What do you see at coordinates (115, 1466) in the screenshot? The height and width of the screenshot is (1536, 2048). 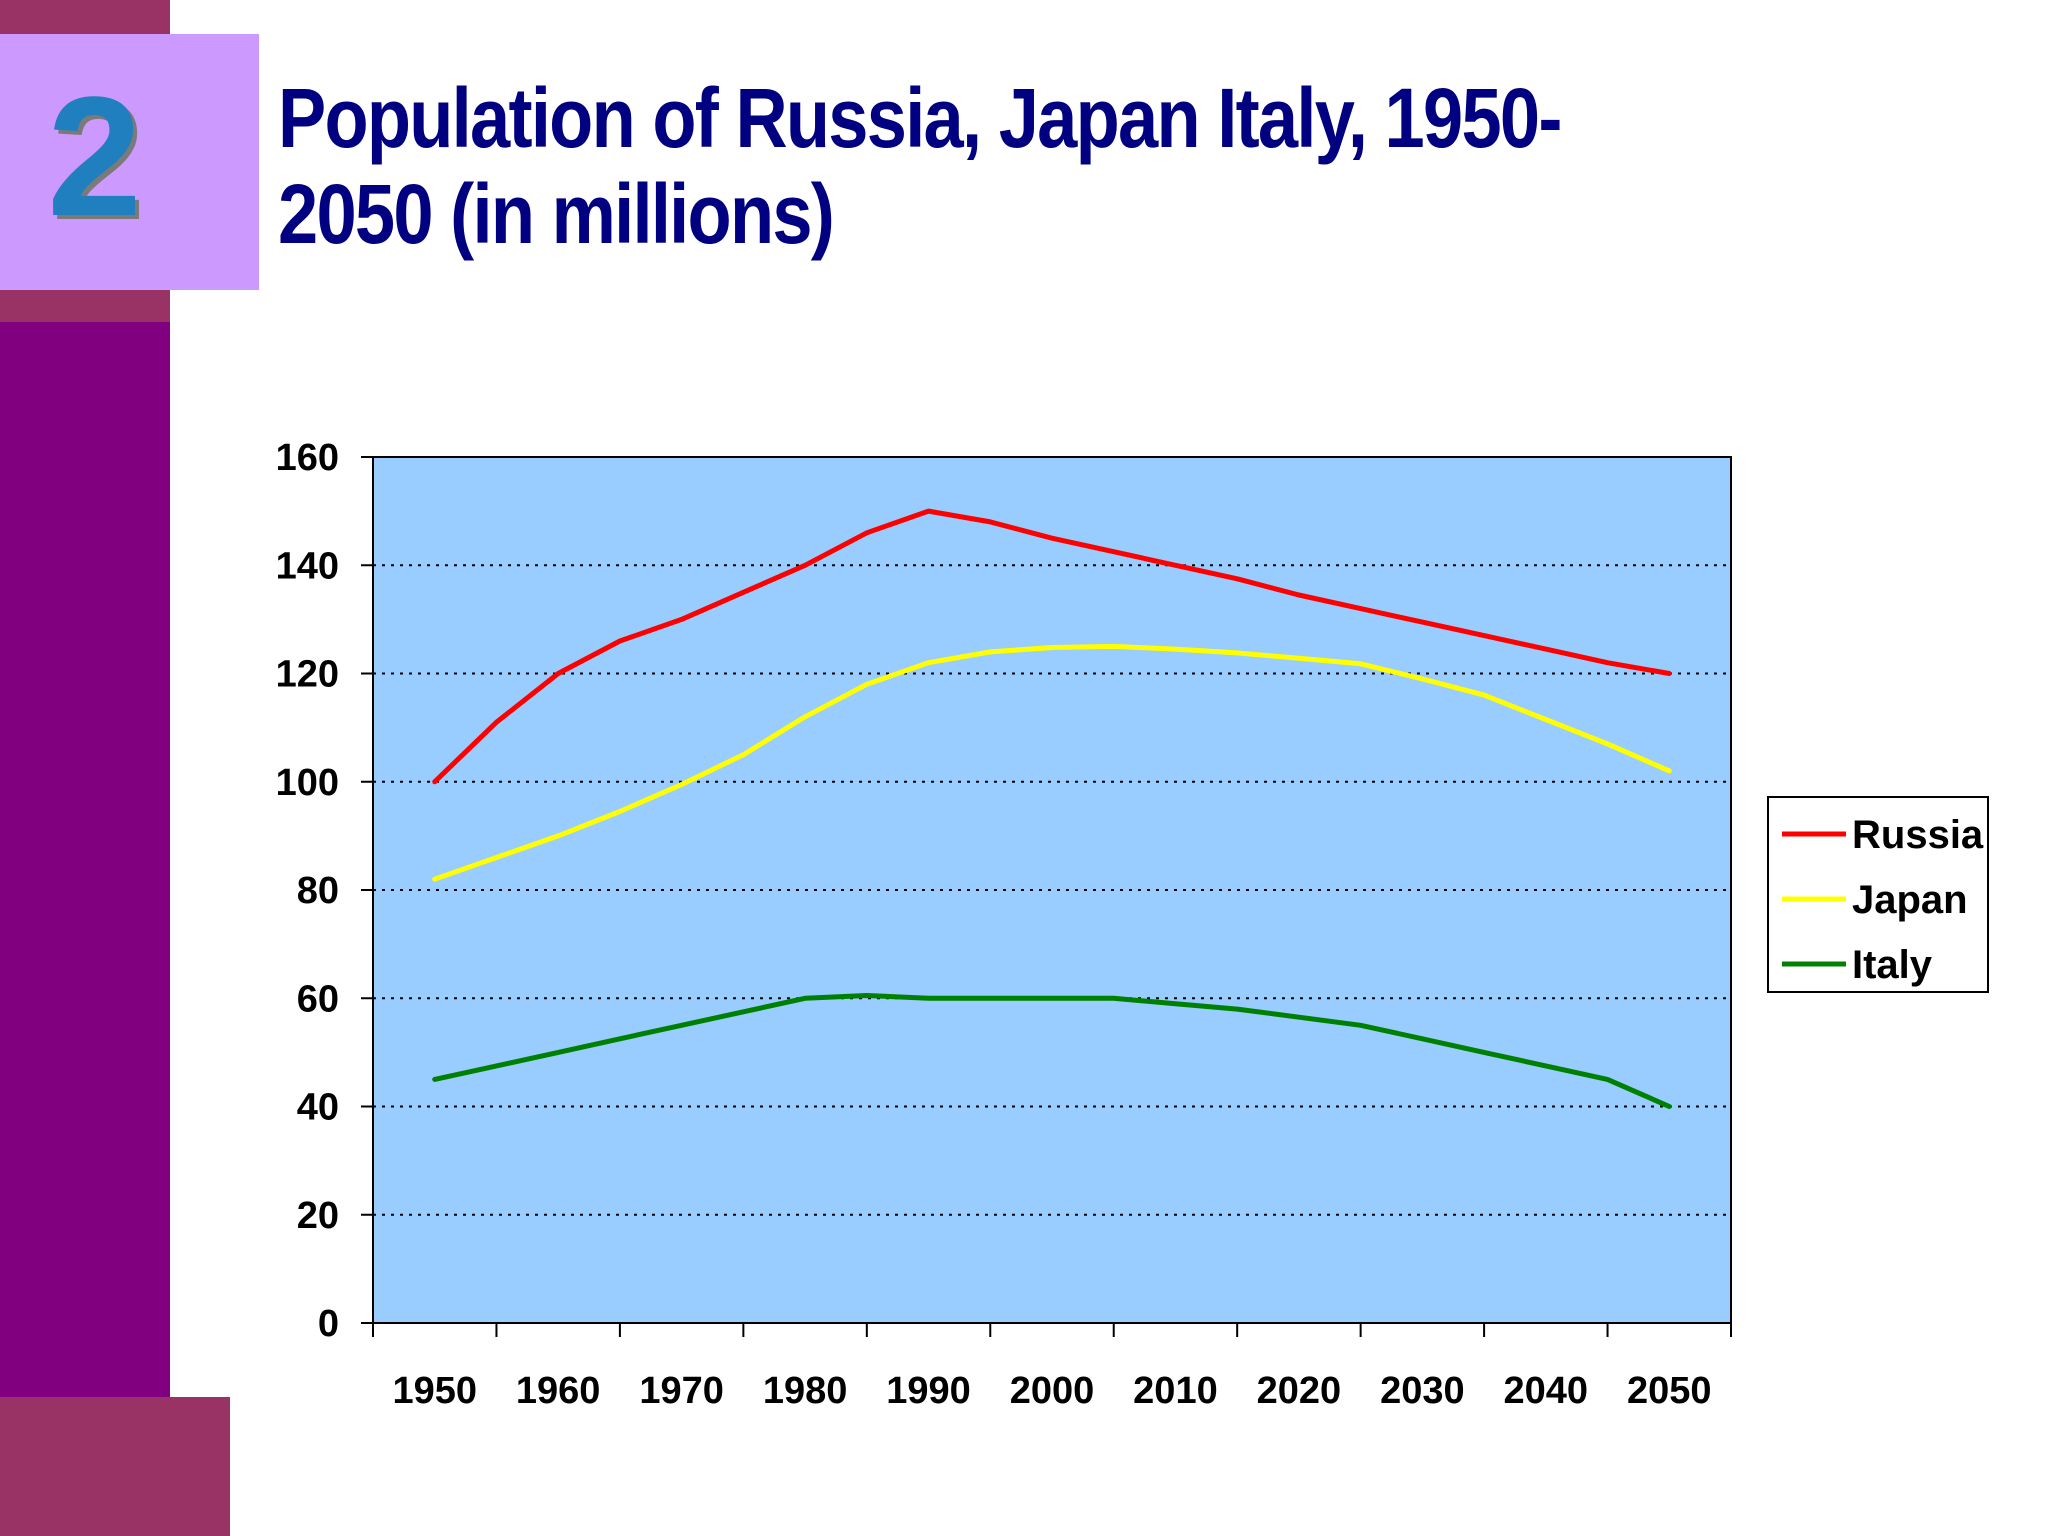 I see `left-sidebar-bottom-accent` at bounding box center [115, 1466].